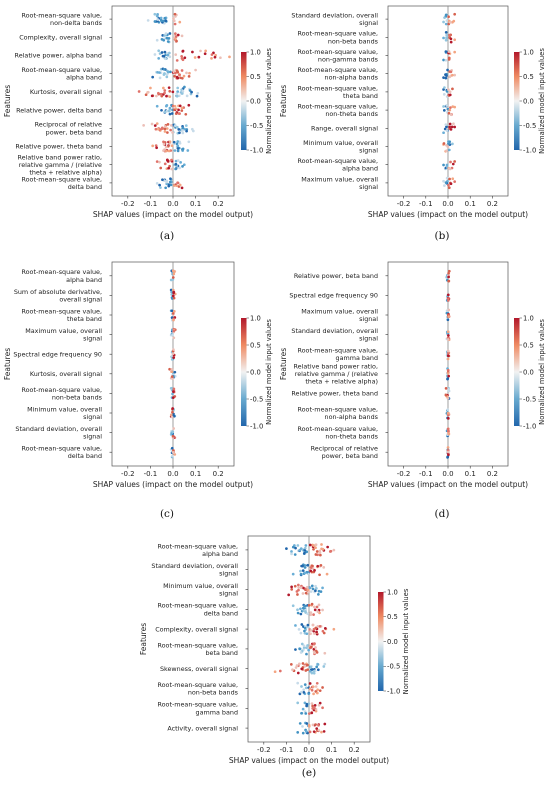 The width and height of the screenshot is (550, 786). What do you see at coordinates (381, 641) in the screenshot?
I see `colorbar` at bounding box center [381, 641].